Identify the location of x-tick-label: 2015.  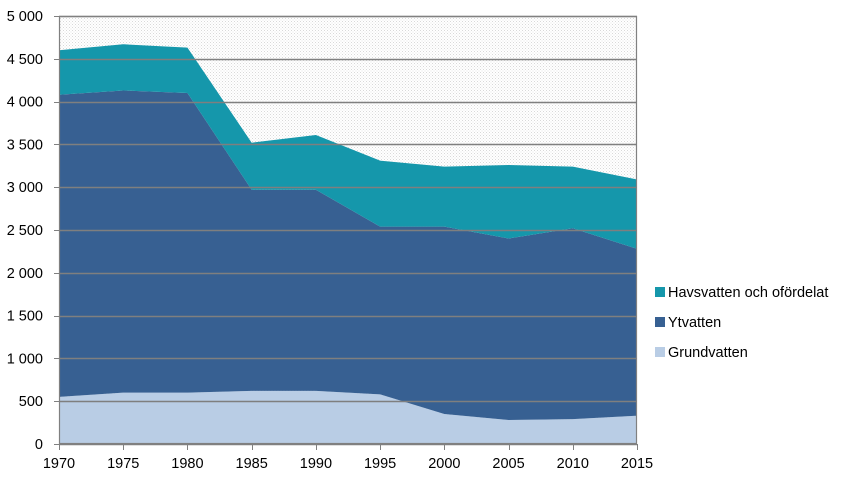
(637, 464).